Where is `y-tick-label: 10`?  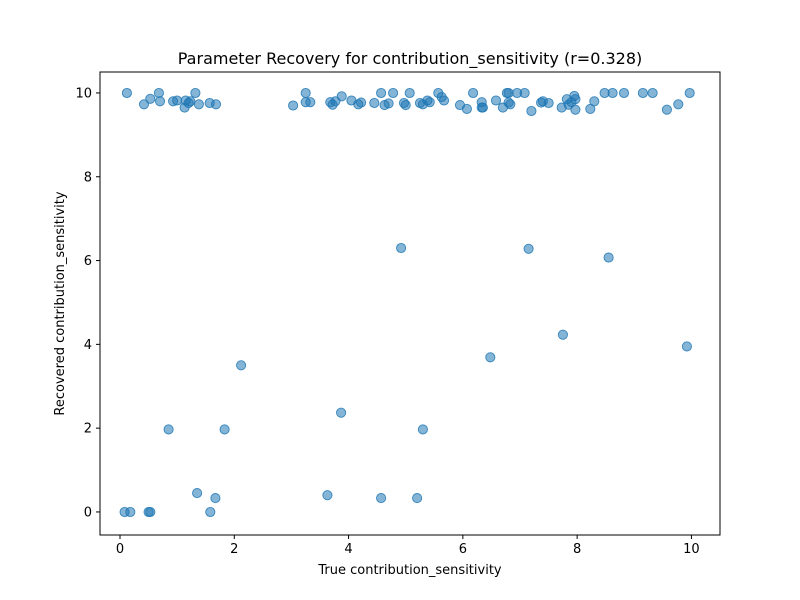
y-tick-label: 10 is located at coordinates (83, 93).